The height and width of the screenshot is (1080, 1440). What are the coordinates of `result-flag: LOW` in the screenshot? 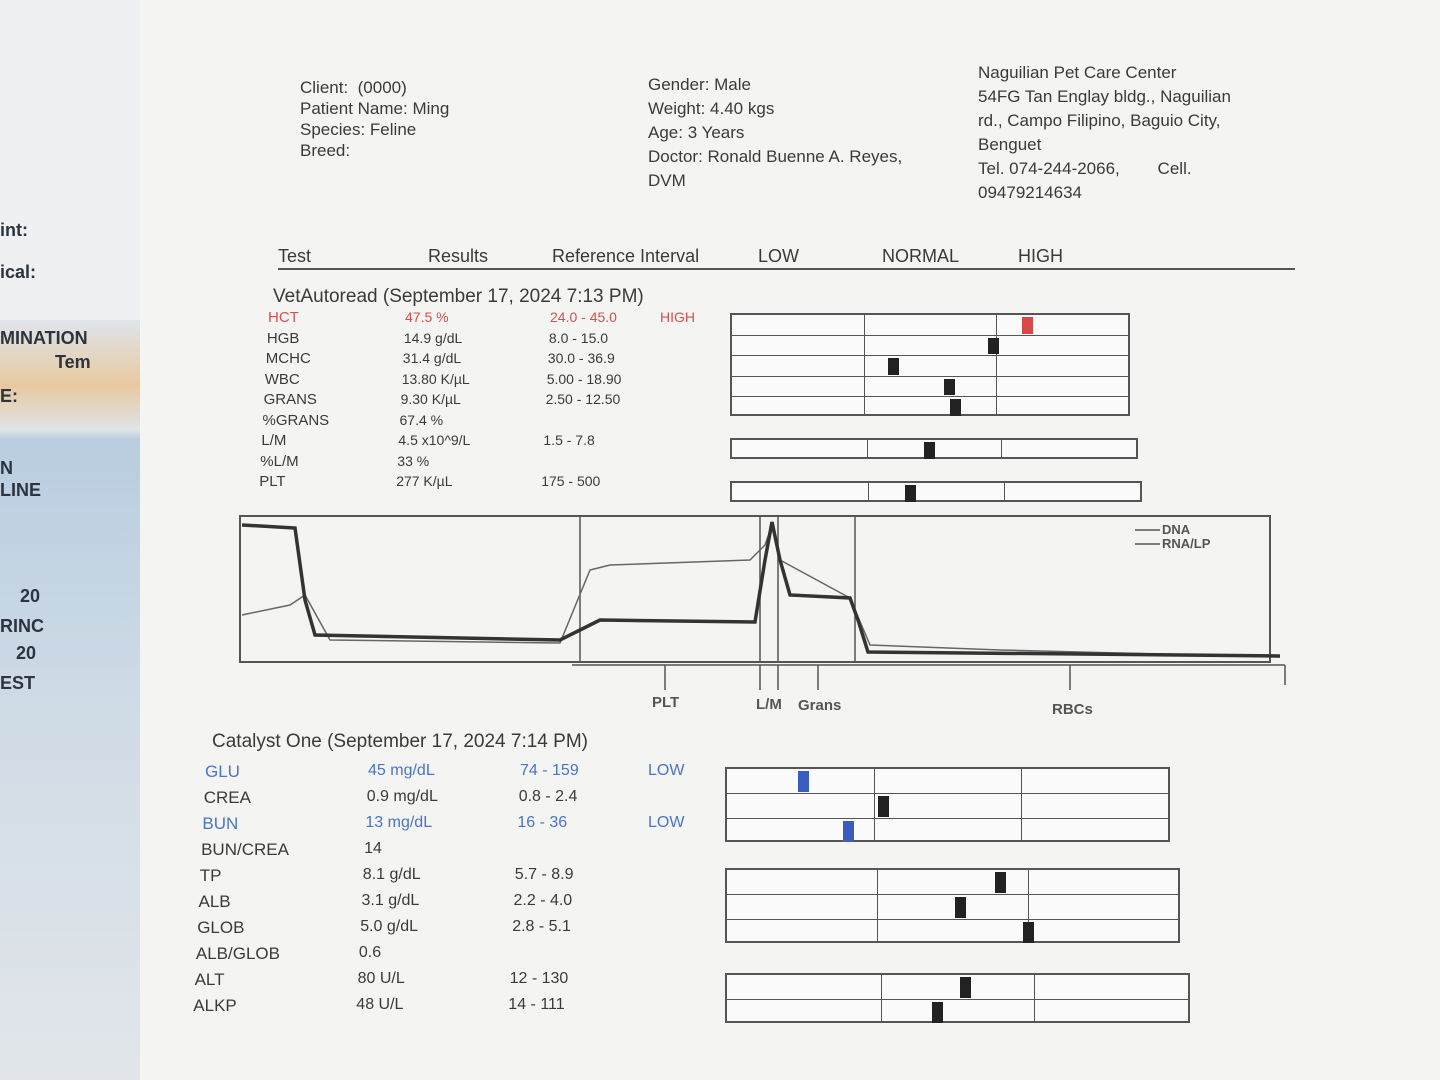 It's located at (666, 822).